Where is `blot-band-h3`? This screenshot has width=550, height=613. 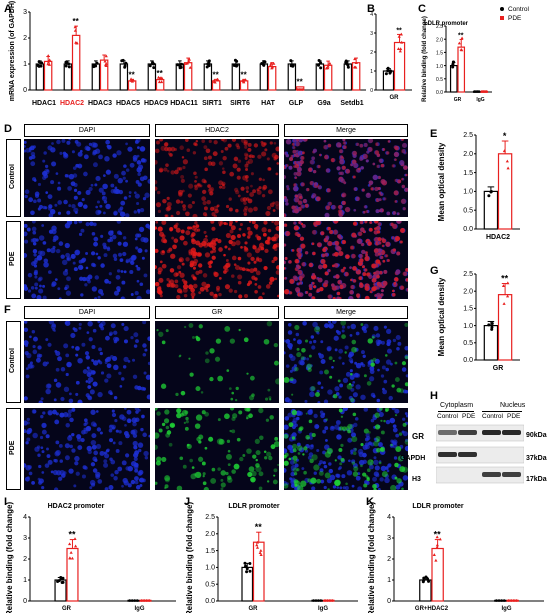 blot-band-h3 is located at coordinates (511, 474).